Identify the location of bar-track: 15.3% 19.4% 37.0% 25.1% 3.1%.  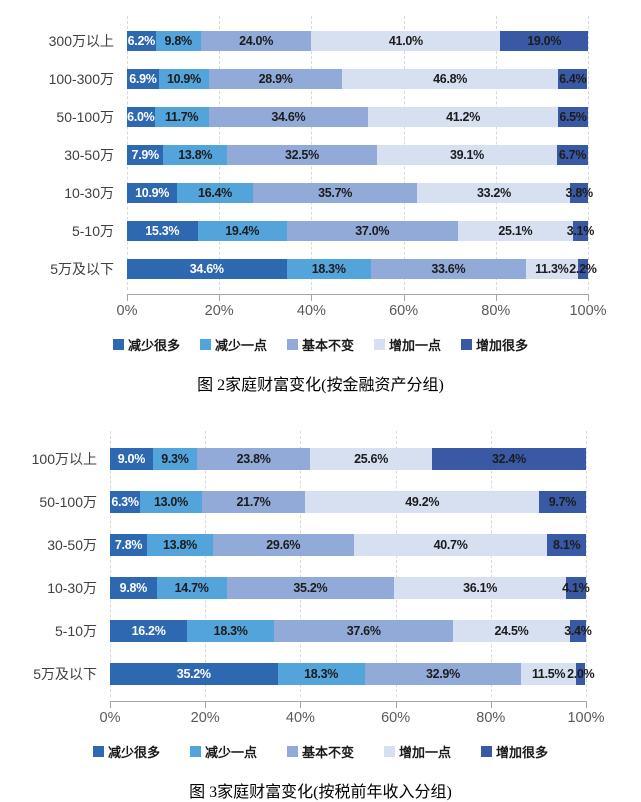
(360, 231).